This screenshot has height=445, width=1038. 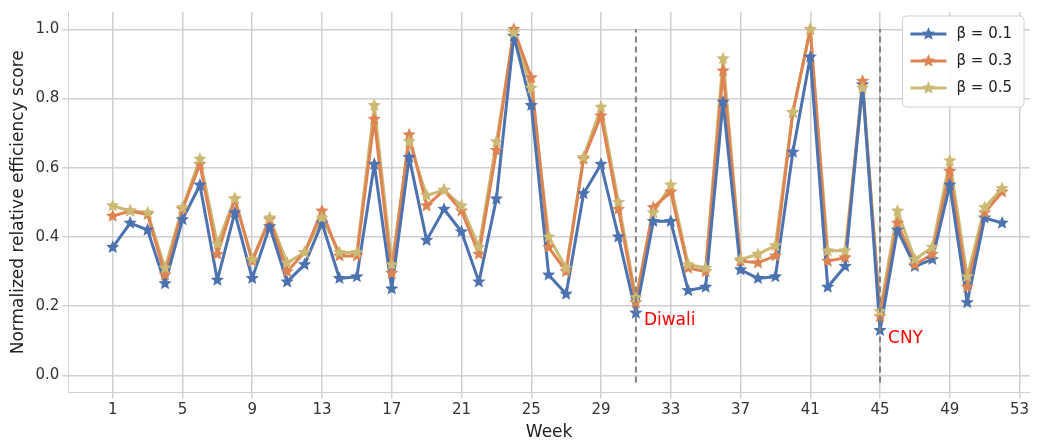 I want to click on x-tick-label: 17, so click(x=392, y=409).